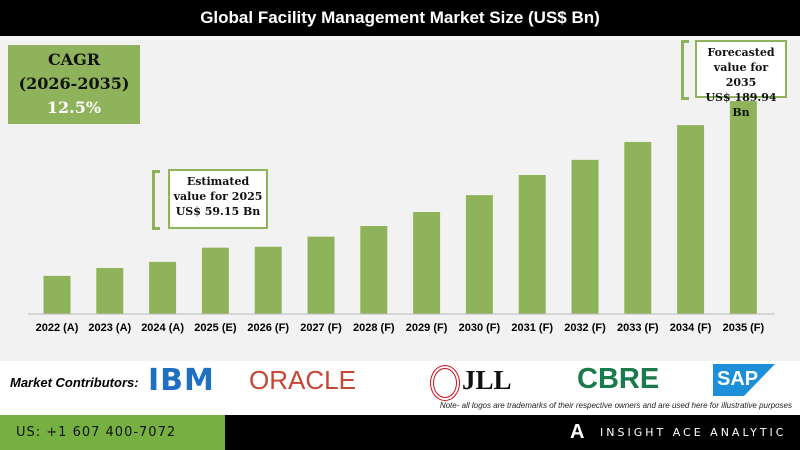  Describe the element at coordinates (445, 383) in the screenshot. I see `jll-emblem-icon` at that location.